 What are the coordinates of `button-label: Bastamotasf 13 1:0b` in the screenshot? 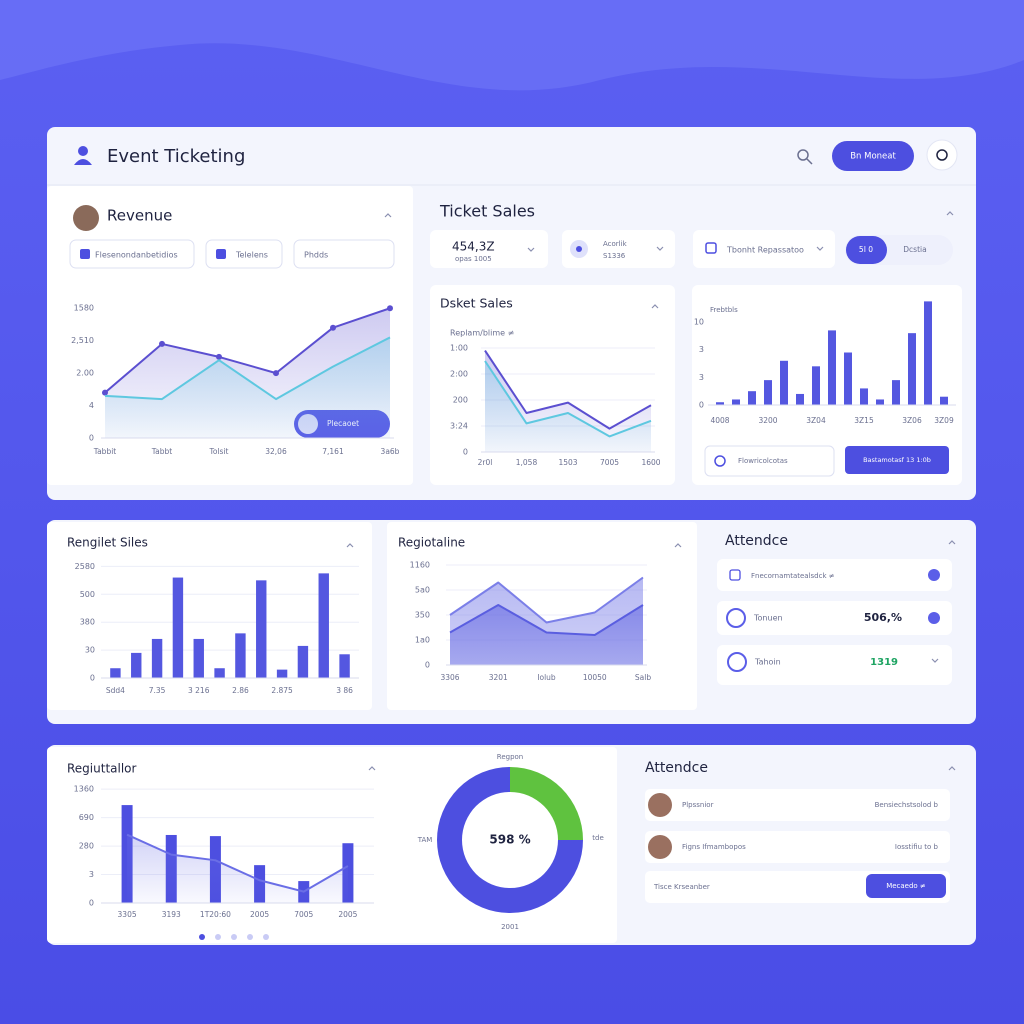 It's located at (897, 460).